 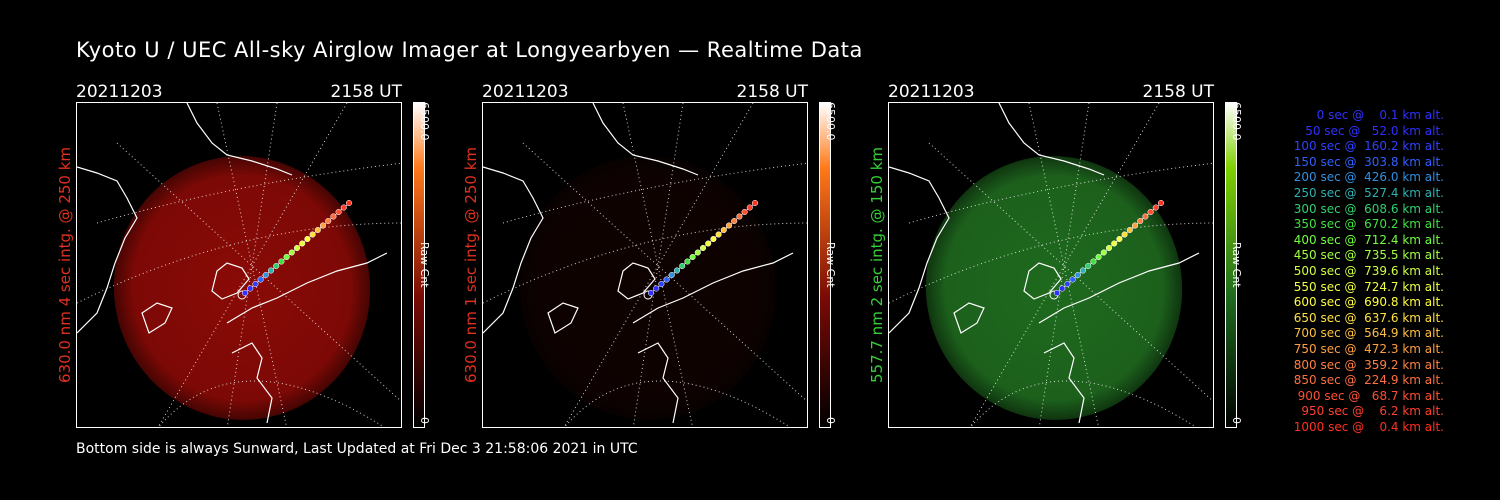 What do you see at coordinates (772, 92) in the screenshot?
I see `panel-time: 2158 UT` at bounding box center [772, 92].